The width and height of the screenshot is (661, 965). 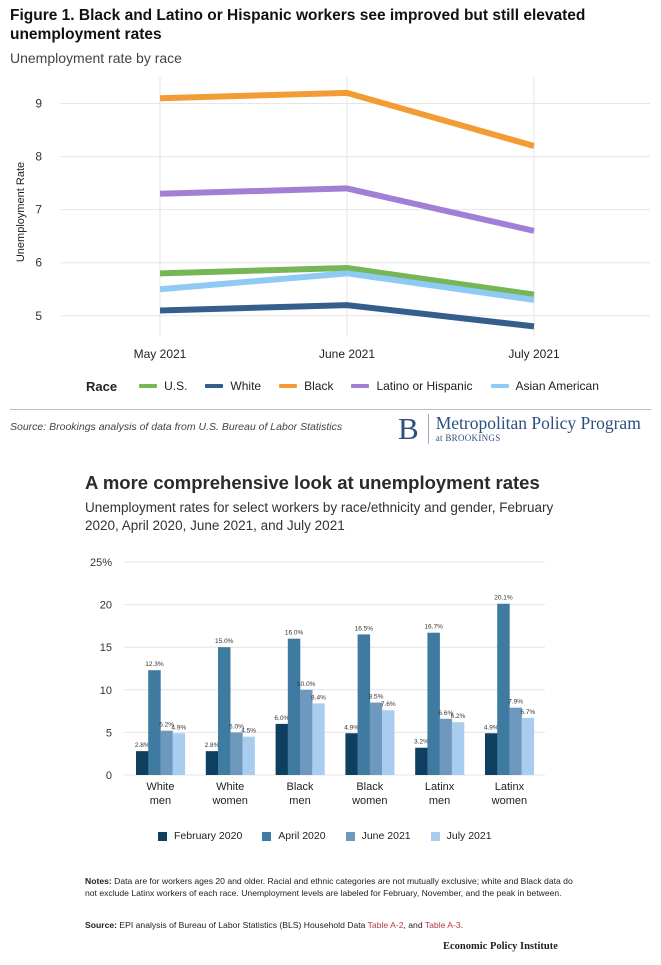 What do you see at coordinates (458, 716) in the screenshot?
I see `bar-value-label: 6.2%` at bounding box center [458, 716].